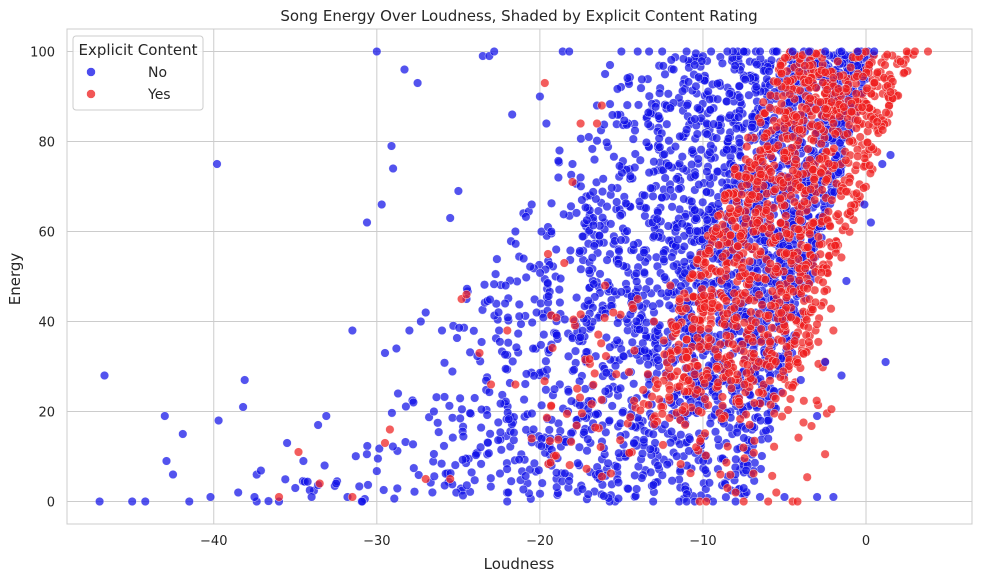 The image size is (982, 583). I want to click on legend-marker-no, so click(91, 72).